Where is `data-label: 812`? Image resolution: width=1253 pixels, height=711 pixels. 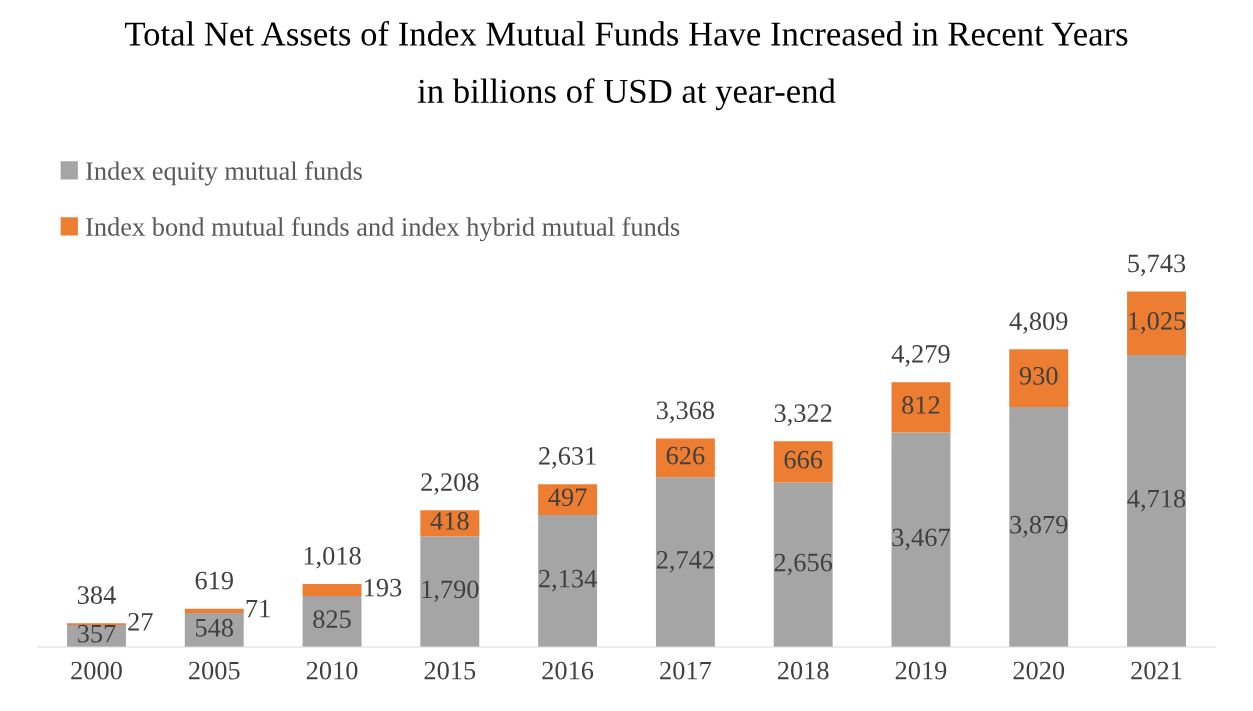
data-label: 812 is located at coordinates (921, 405).